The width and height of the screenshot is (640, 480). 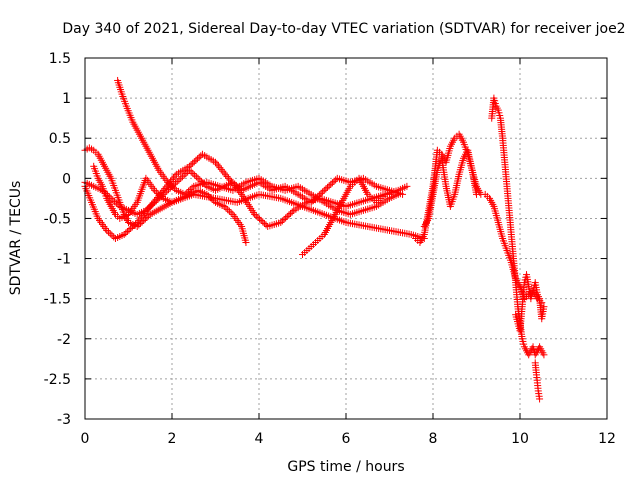 What do you see at coordinates (16, 238) in the screenshot?
I see `y-axis-label: SDTVAR / TECUs` at bounding box center [16, 238].